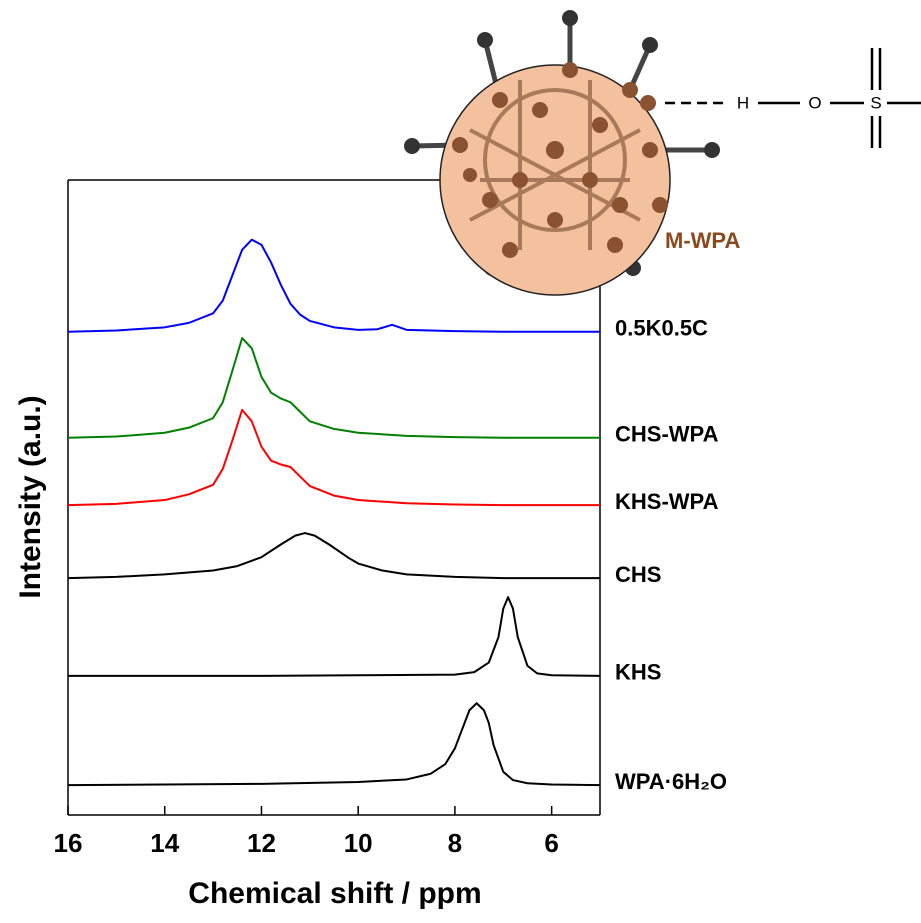 The width and height of the screenshot is (921, 923). I want to click on x-axis-label: Chemical shift / ppm, so click(334, 893).